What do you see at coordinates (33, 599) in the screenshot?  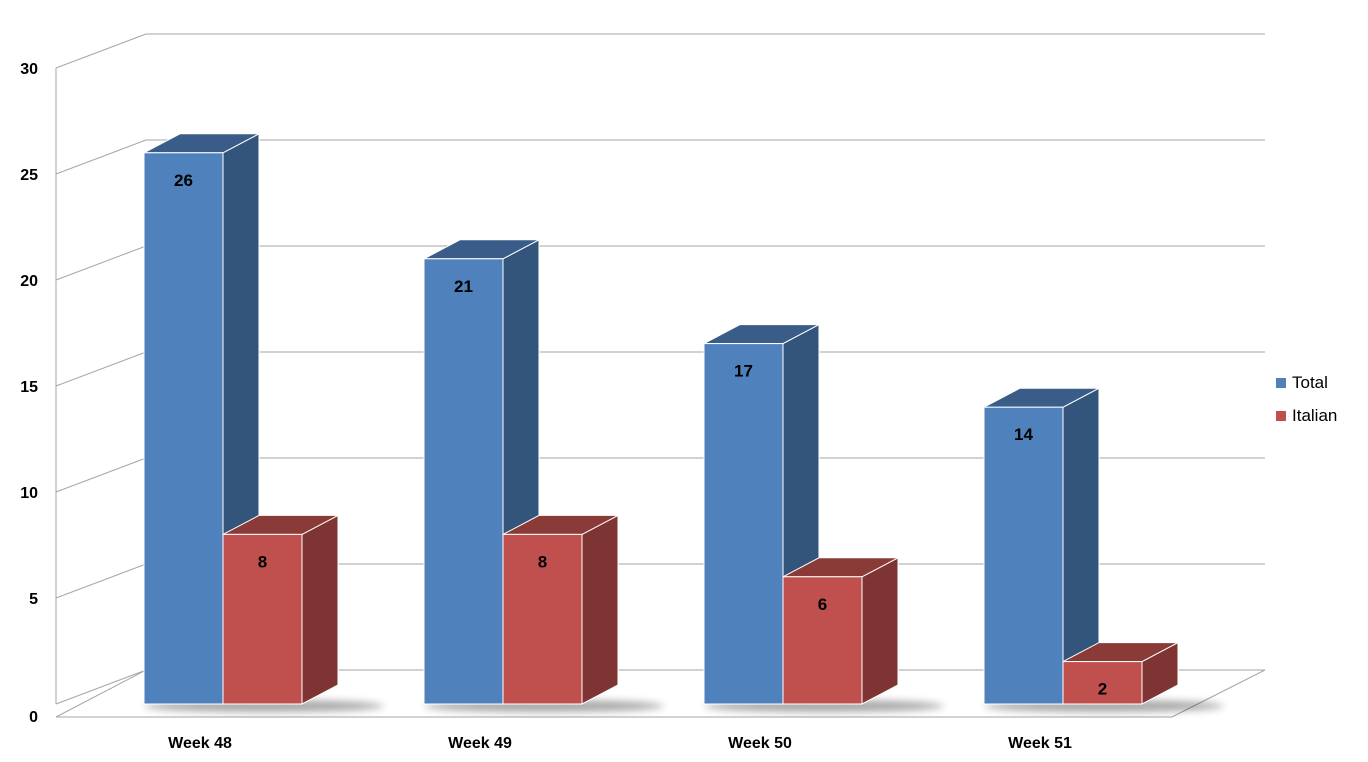 I see `y-tick-label: 5` at bounding box center [33, 599].